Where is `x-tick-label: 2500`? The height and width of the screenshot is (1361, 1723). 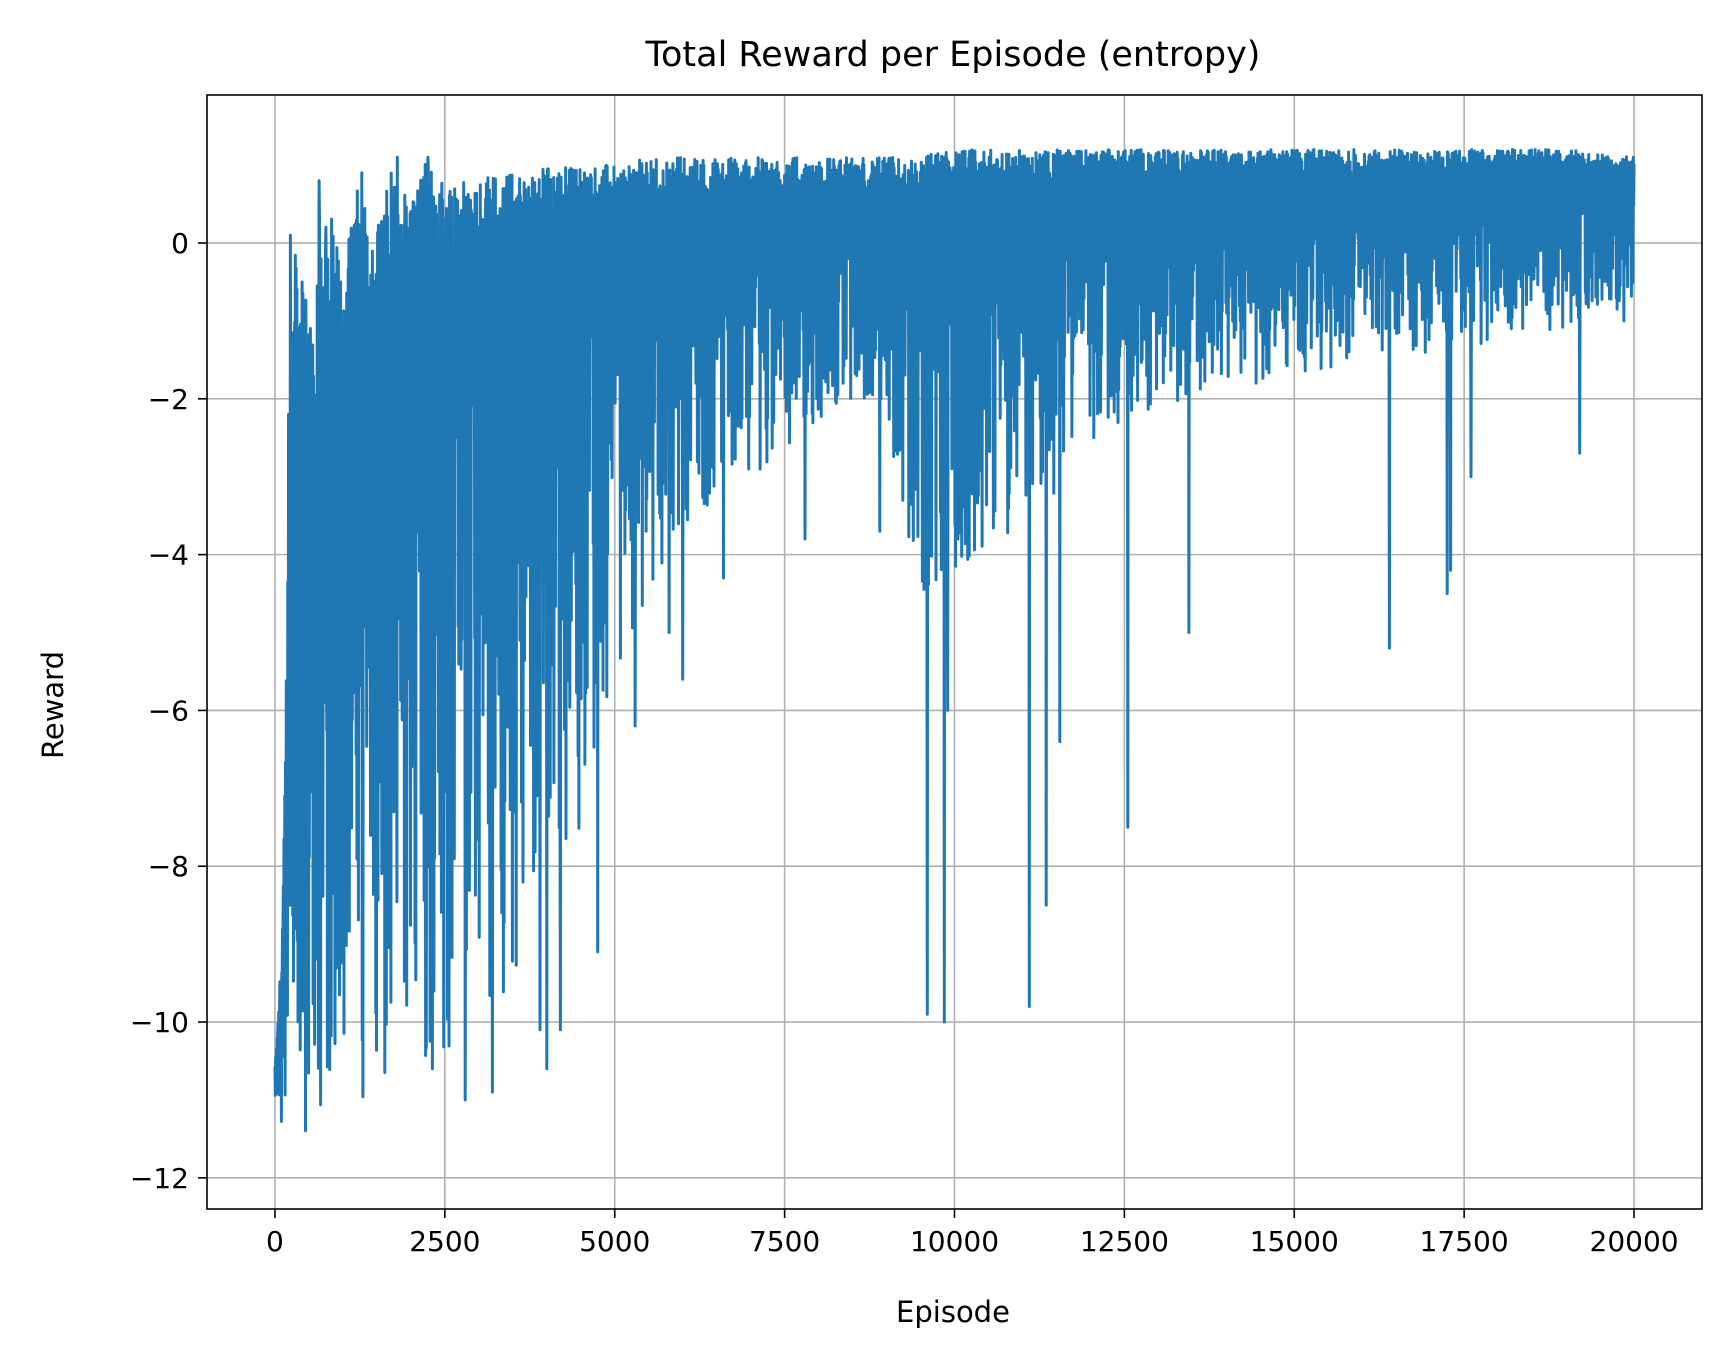 x-tick-label: 2500 is located at coordinates (444, 1241).